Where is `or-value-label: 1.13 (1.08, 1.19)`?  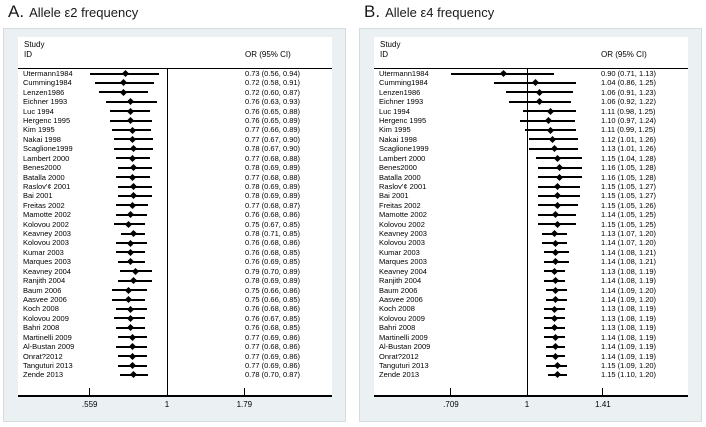
or-value-label: 1.13 (1.08, 1.19) is located at coordinates (629, 318).